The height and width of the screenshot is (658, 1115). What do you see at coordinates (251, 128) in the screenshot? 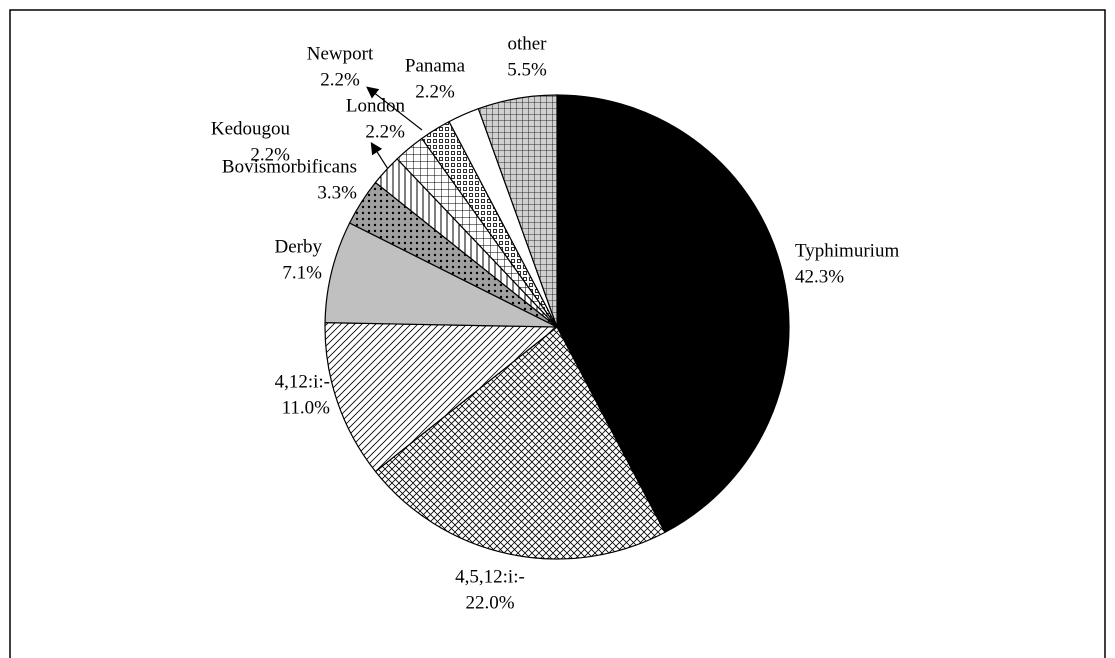
I see `slice-name: Kedougou` at bounding box center [251, 128].